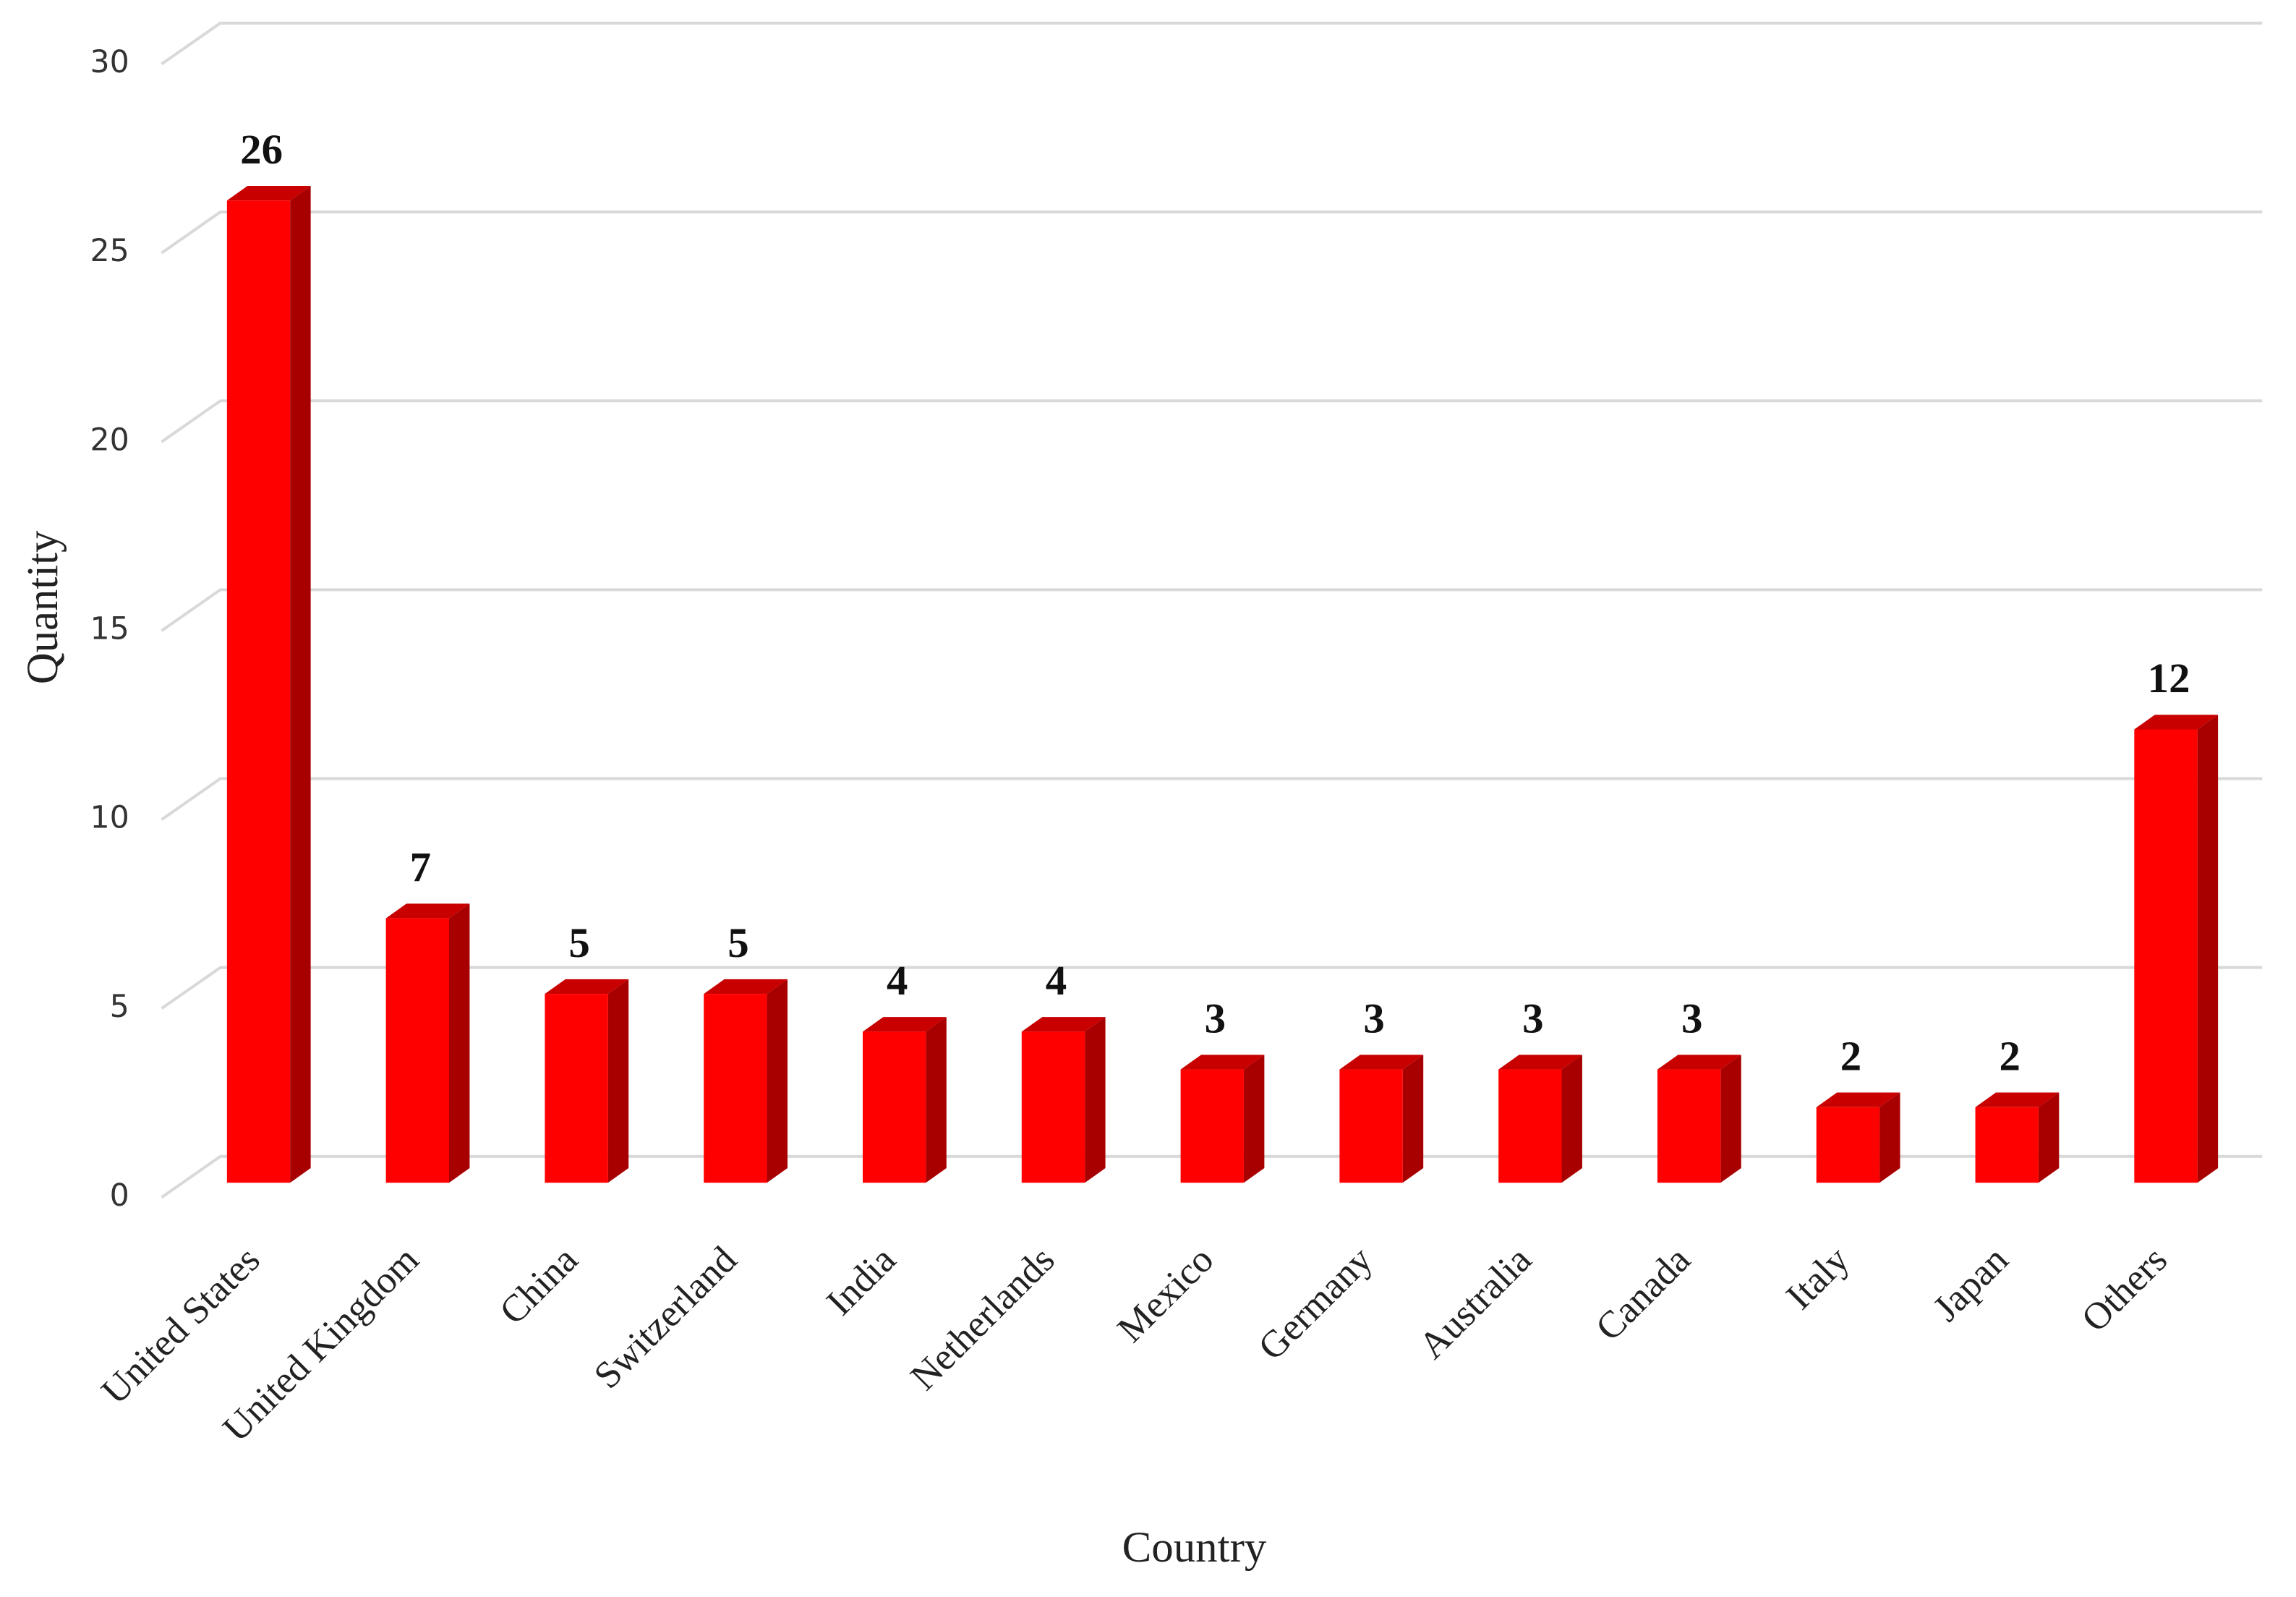 The height and width of the screenshot is (1597, 2296). Describe the element at coordinates (665, 1318) in the screenshot. I see `x-tick-label: Switzerland` at that location.